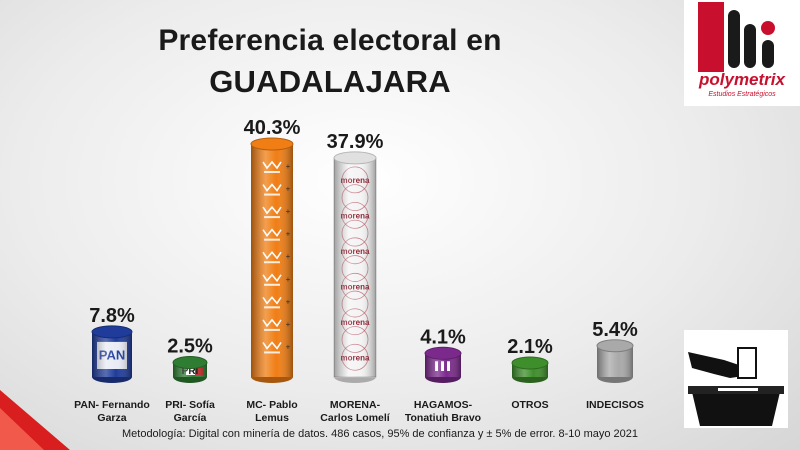 Image resolution: width=800 pixels, height=450 pixels. I want to click on data-label: 5.4%, so click(615, 330).